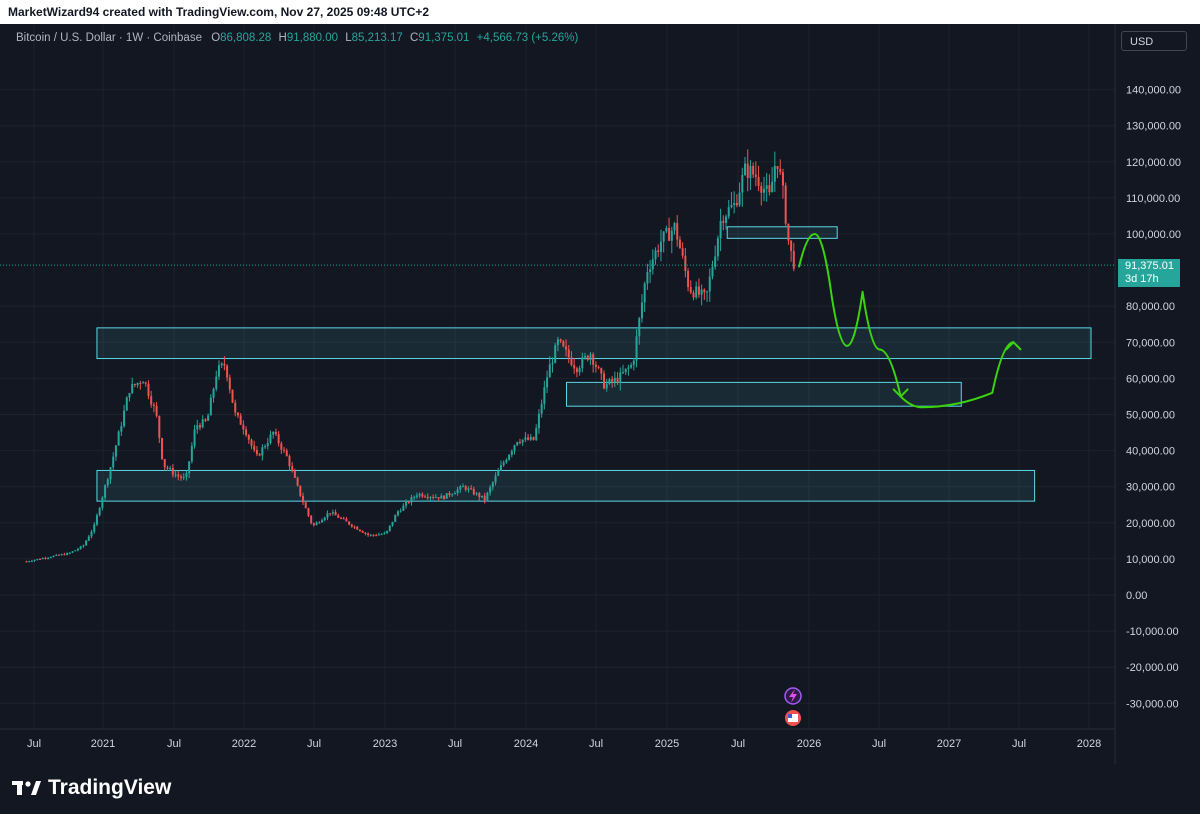  I want to click on last-price-badge: 91,375.01 3d 17h, so click(1149, 273).